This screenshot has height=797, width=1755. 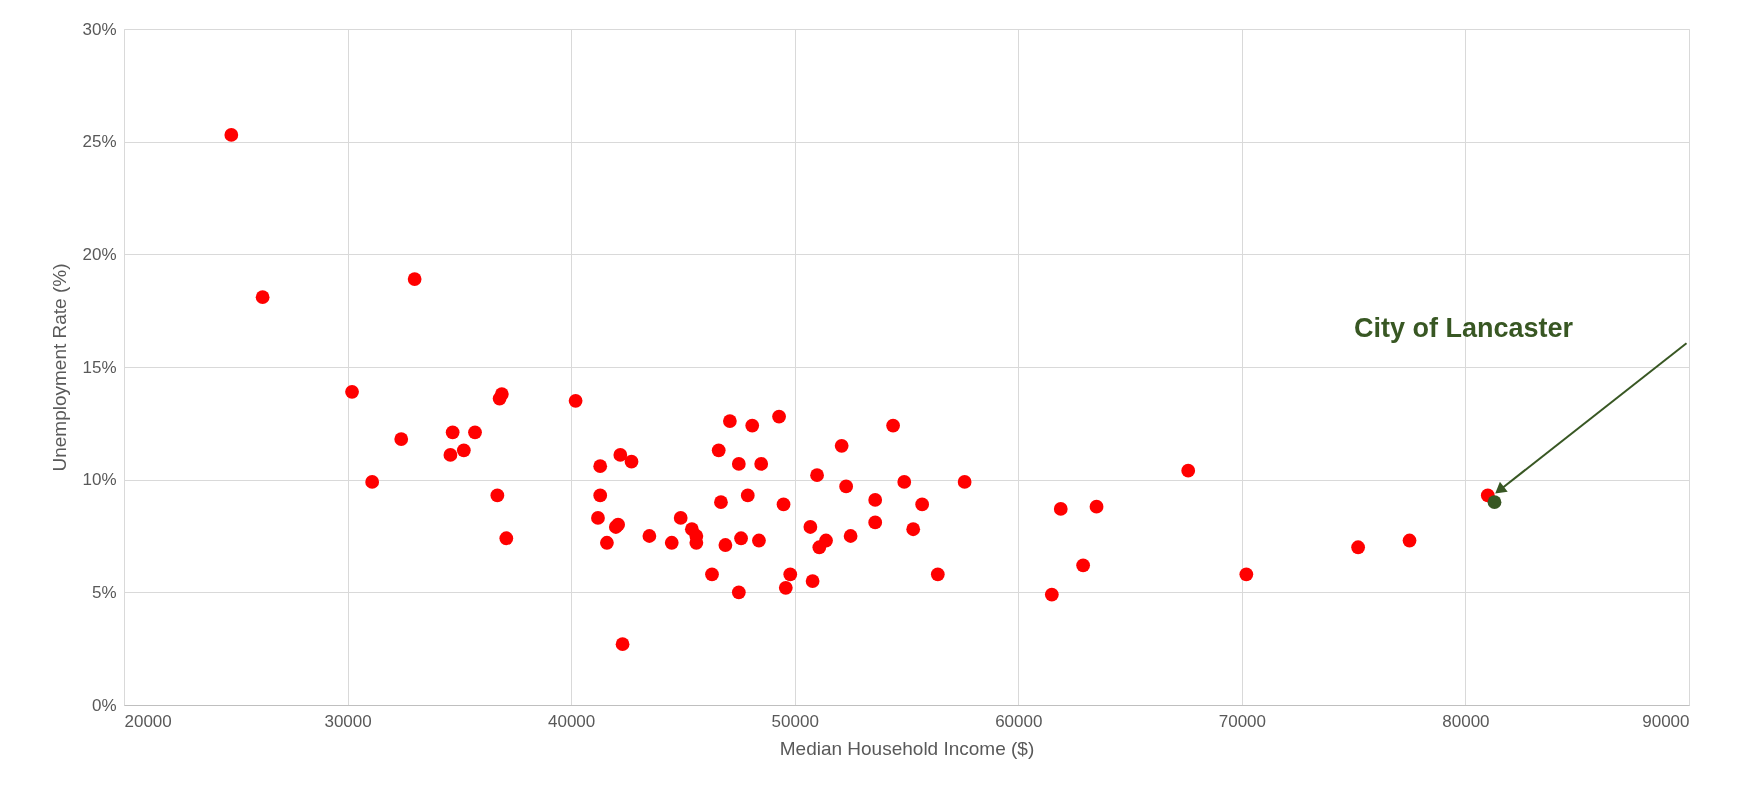 I want to click on y-tick-label: 0%, so click(x=104, y=705).